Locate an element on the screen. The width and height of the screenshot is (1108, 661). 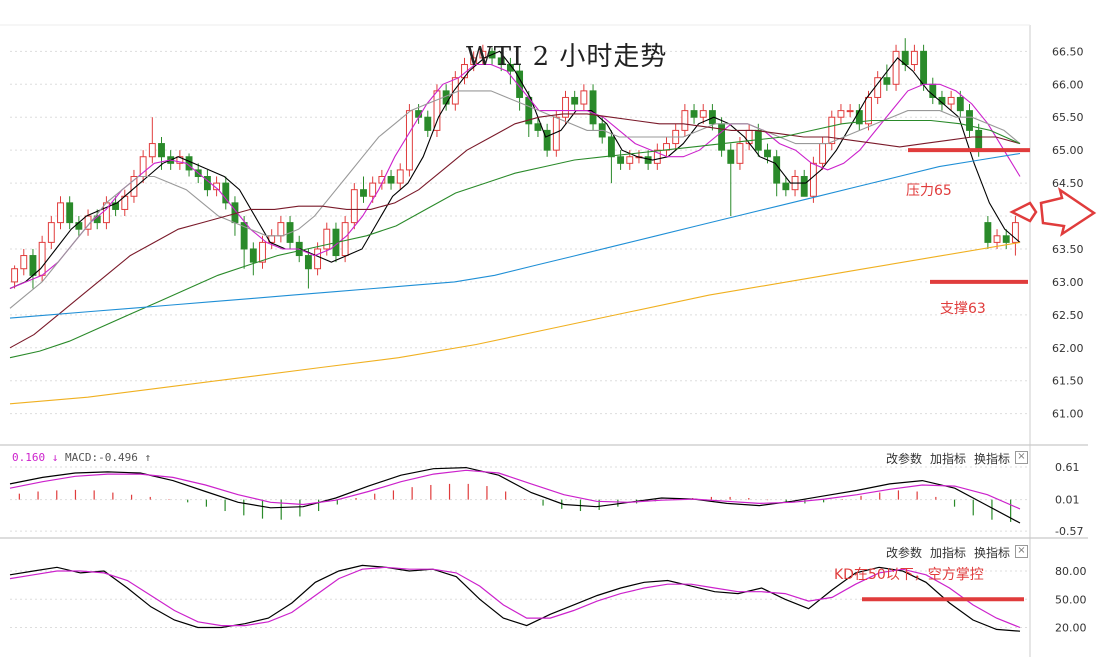
right-arrow-icon is located at coordinates (1068, 212).